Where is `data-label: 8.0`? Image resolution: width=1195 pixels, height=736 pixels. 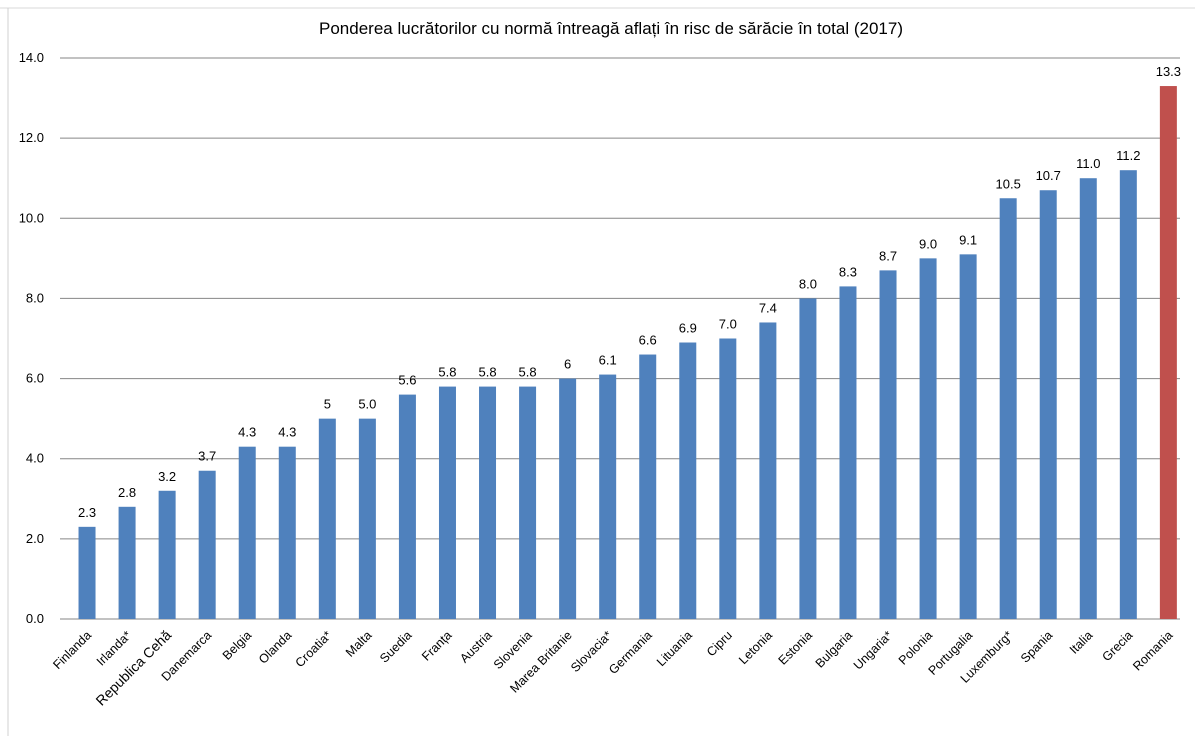
data-label: 8.0 is located at coordinates (808, 283).